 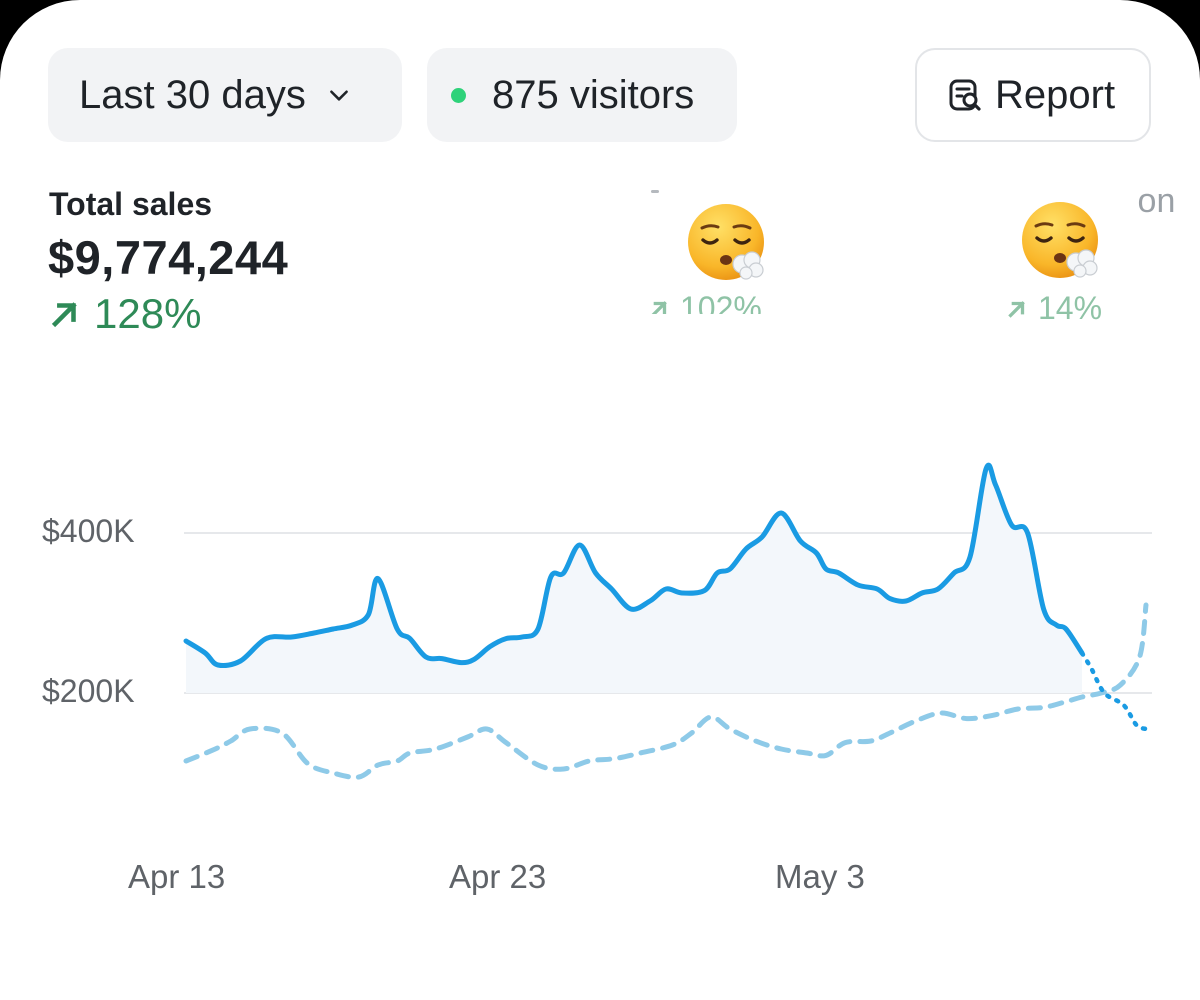 What do you see at coordinates (1153, 201) in the screenshot?
I see `third-metric-label-fragment: ion` at bounding box center [1153, 201].